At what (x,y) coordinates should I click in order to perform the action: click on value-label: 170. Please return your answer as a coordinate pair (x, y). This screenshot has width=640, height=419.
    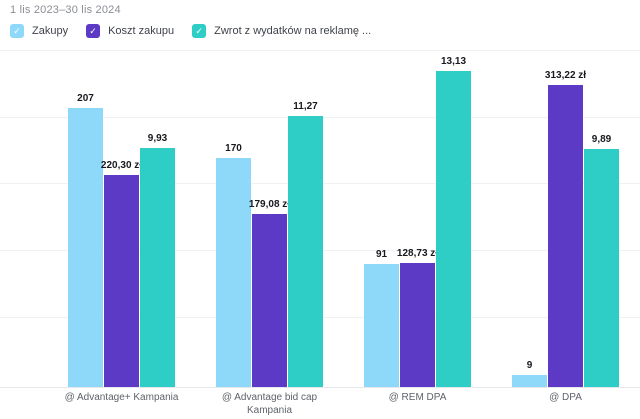
    Looking at the image, I should click on (233, 148).